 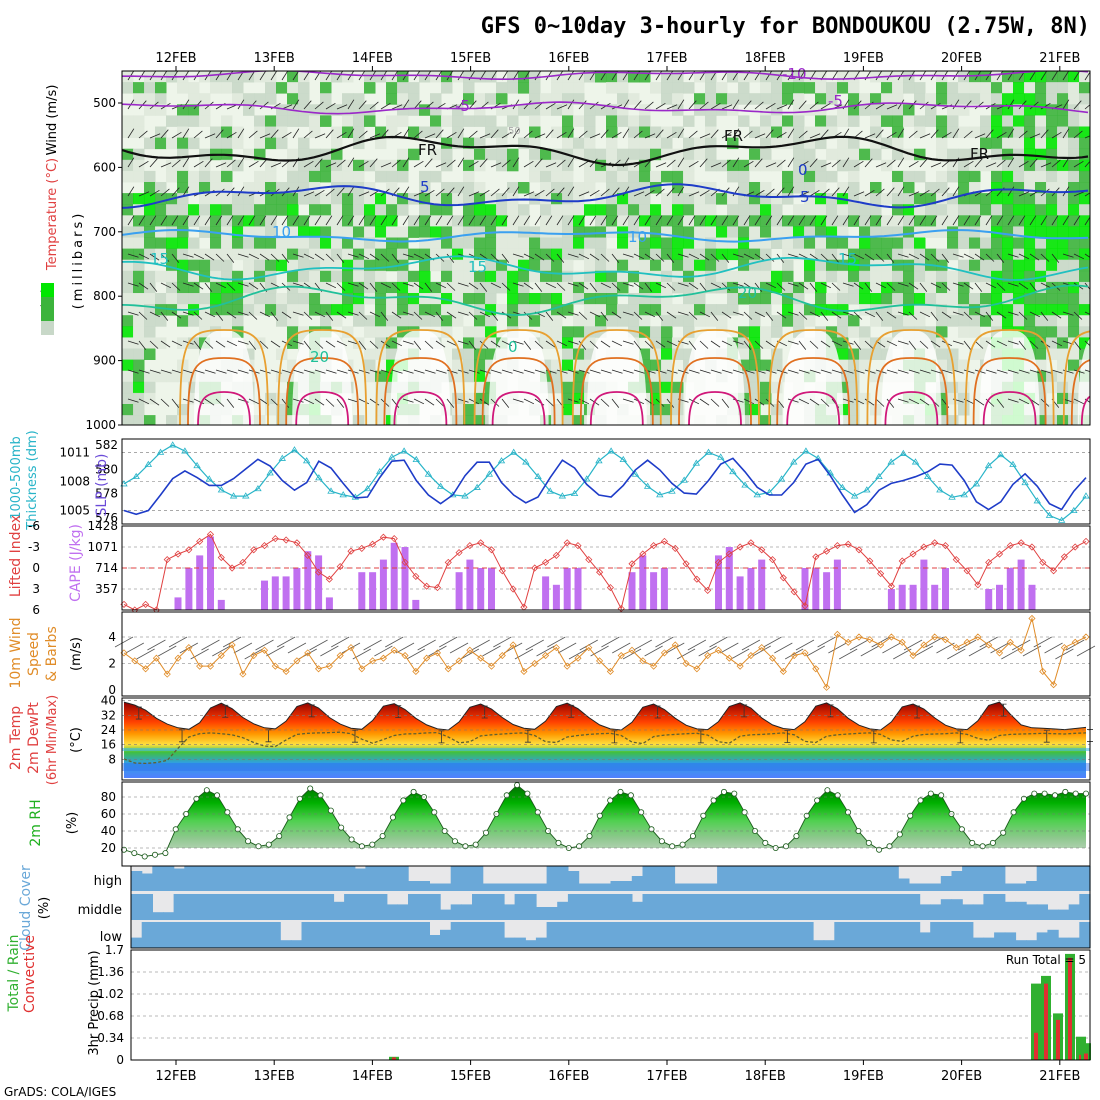 I want to click on rh2m-line, so click(x=604, y=820).